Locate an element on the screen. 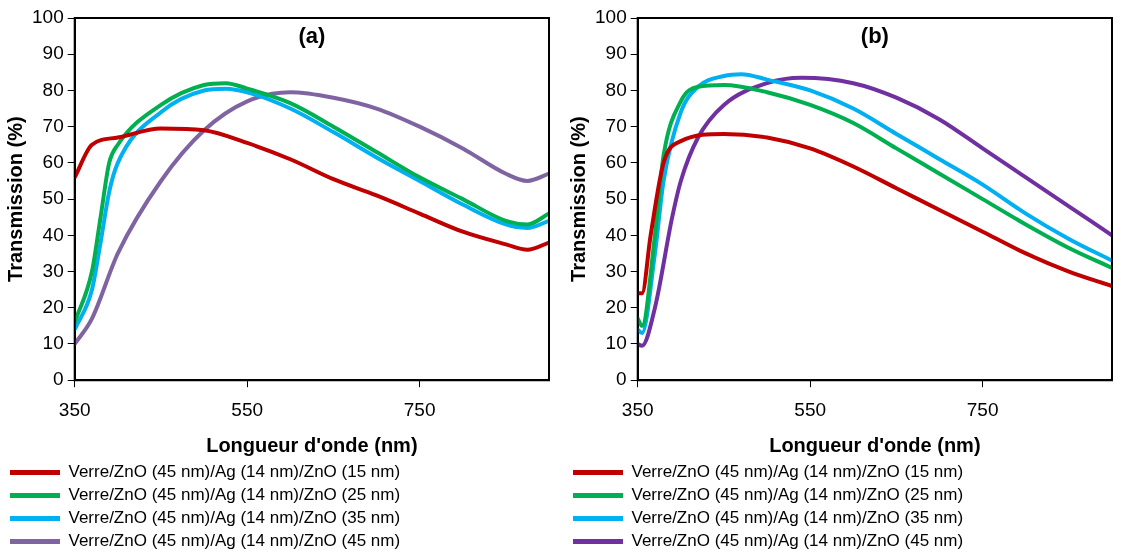  chart-title: (b) is located at coordinates (874, 36).